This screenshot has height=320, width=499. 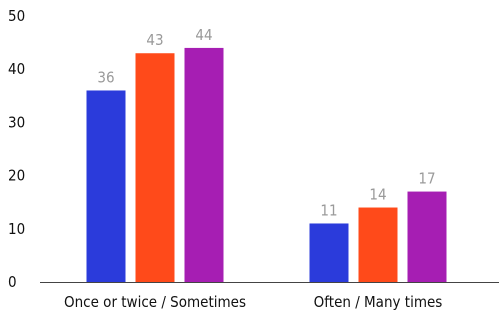 I want to click on data-label: 43, so click(x=154, y=40).